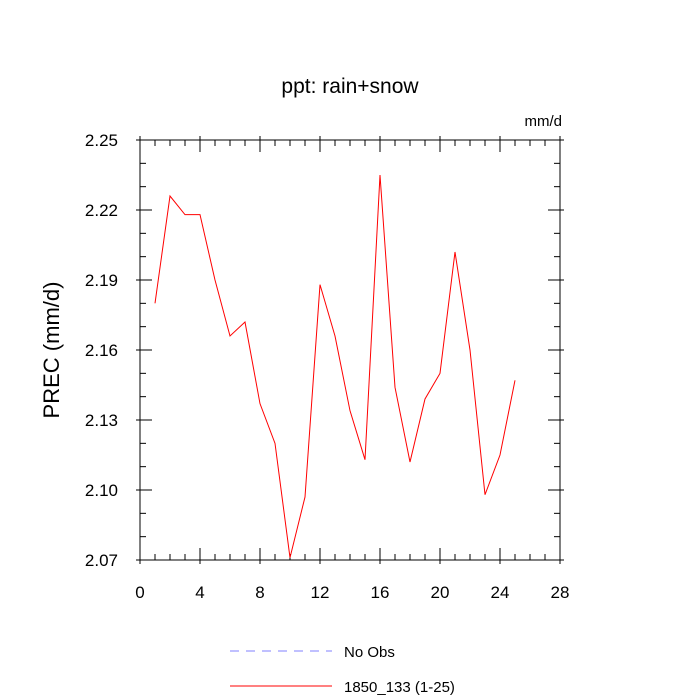 The height and width of the screenshot is (700, 700). Describe the element at coordinates (560, 592) in the screenshot. I see `x-tick-label: 28` at that location.